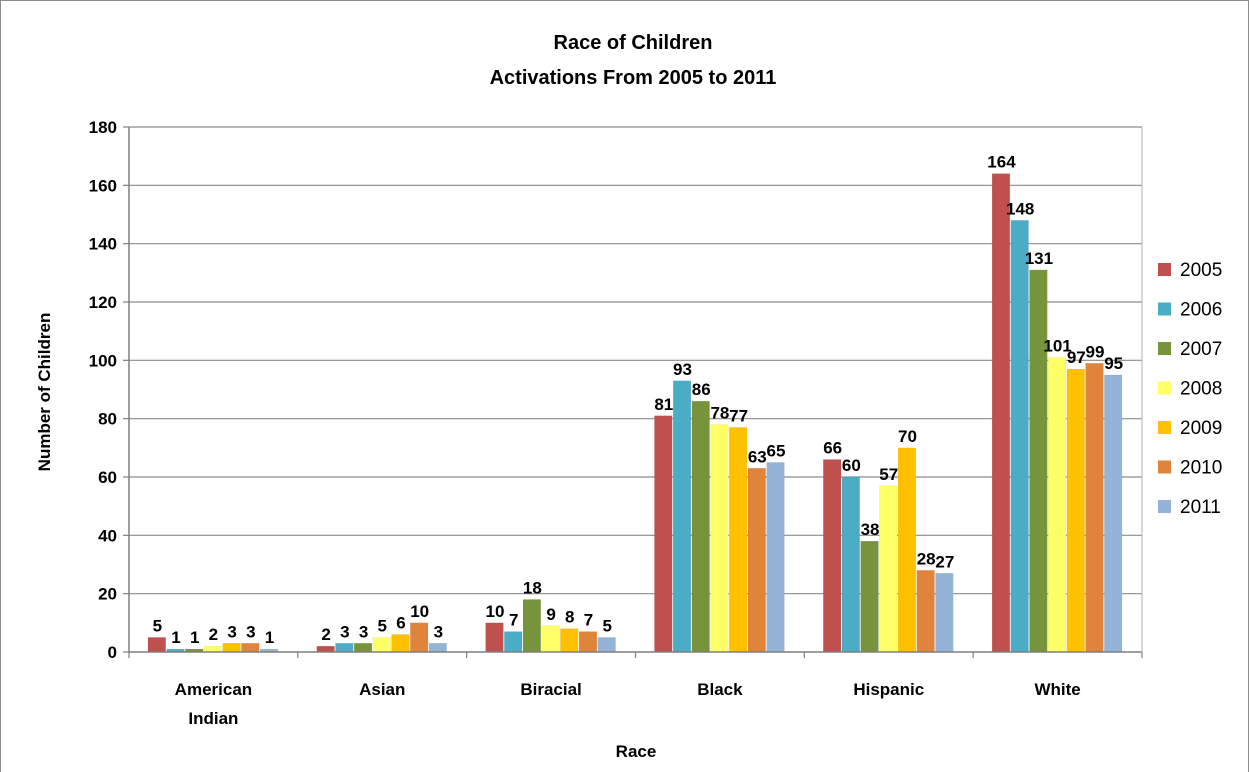  I want to click on y-tick-label: 0, so click(112, 652).